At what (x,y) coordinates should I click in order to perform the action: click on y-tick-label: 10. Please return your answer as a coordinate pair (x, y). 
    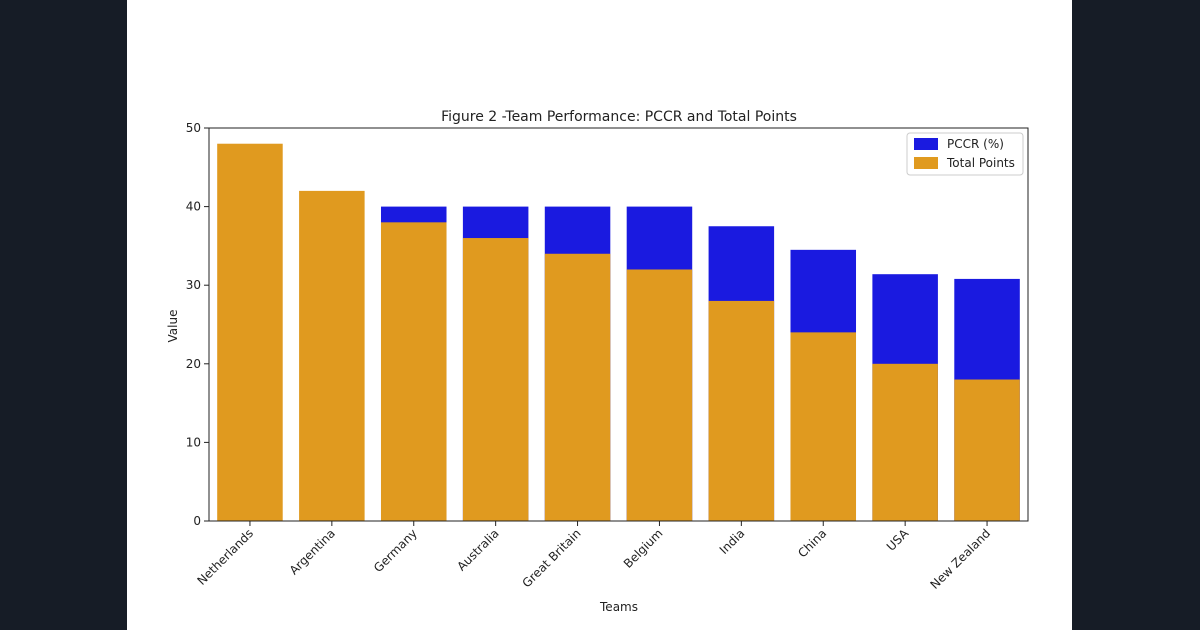
    Looking at the image, I should click on (193, 442).